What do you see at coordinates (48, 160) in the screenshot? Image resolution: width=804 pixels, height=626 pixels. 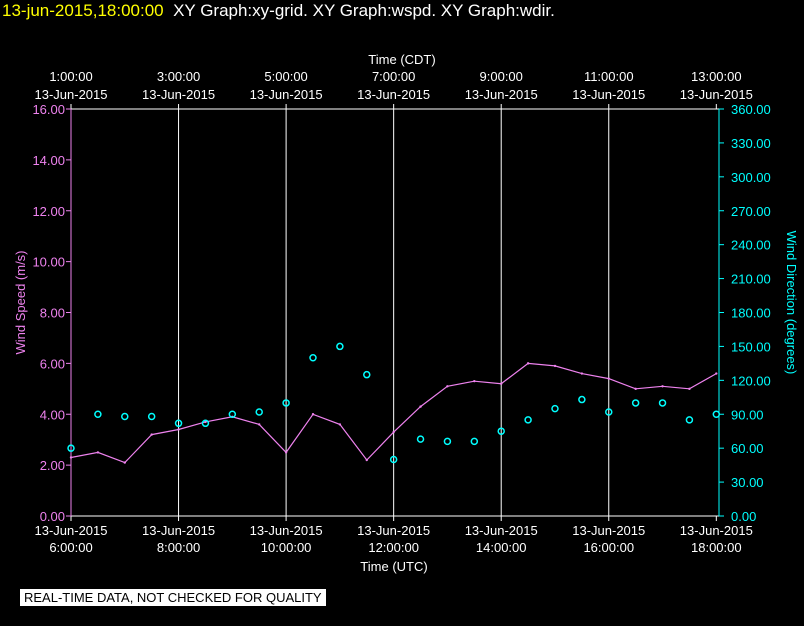 I see `y-left-tick-label: 14.00` at bounding box center [48, 160].